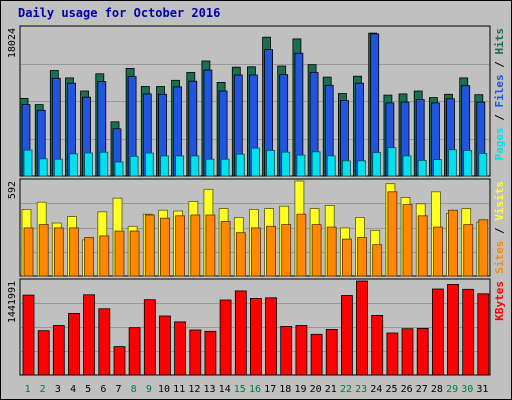  What do you see at coordinates (43, 389) in the screenshot?
I see `x-tick-label-day-2: 2` at bounding box center [43, 389].